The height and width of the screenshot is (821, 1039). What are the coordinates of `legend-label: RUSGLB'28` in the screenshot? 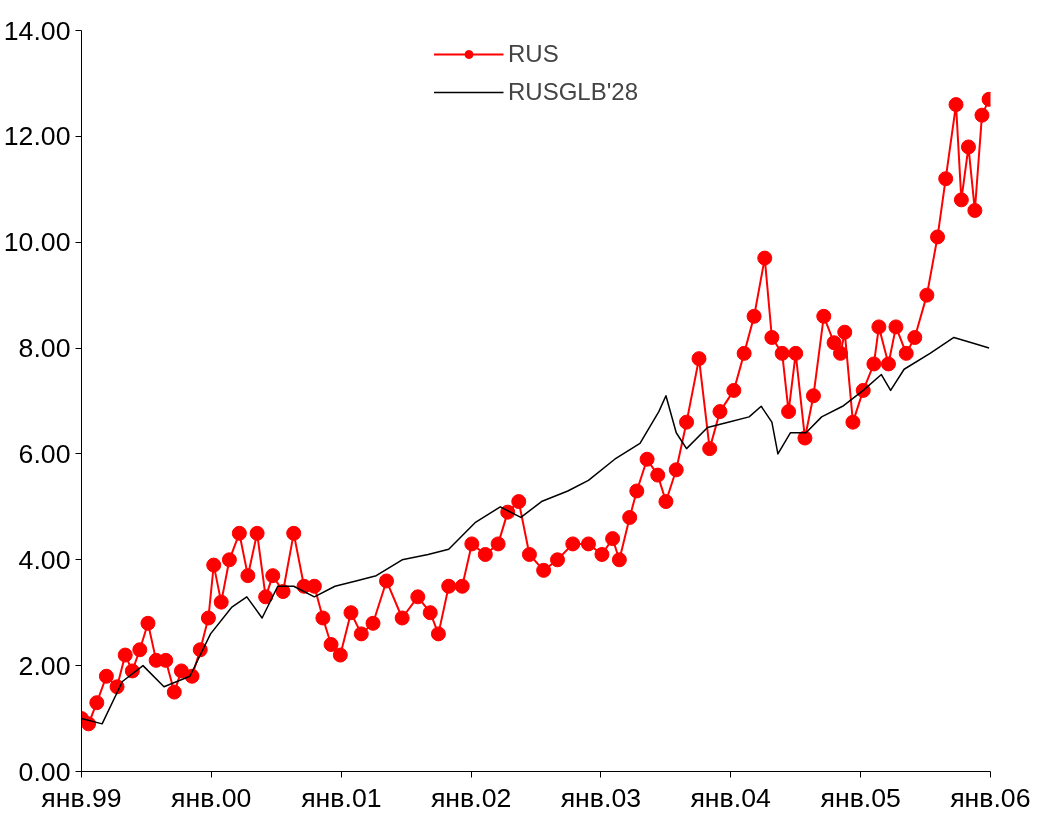 It's located at (573, 92).